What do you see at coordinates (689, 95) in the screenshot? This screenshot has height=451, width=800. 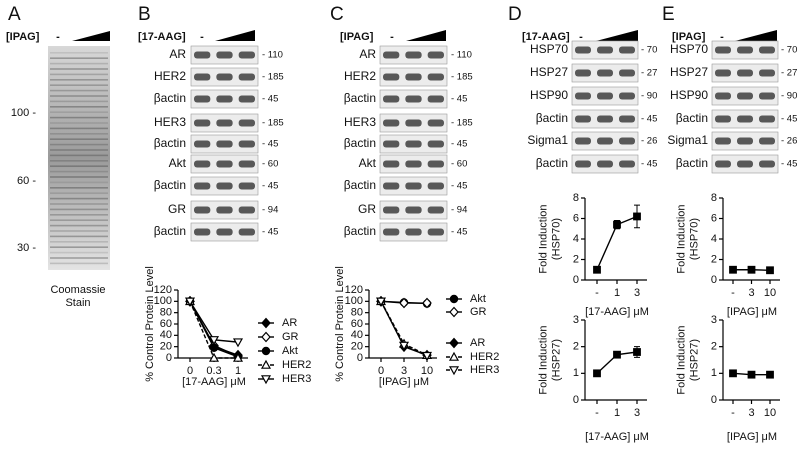 I see `blot-label: HSP90` at bounding box center [689, 95].